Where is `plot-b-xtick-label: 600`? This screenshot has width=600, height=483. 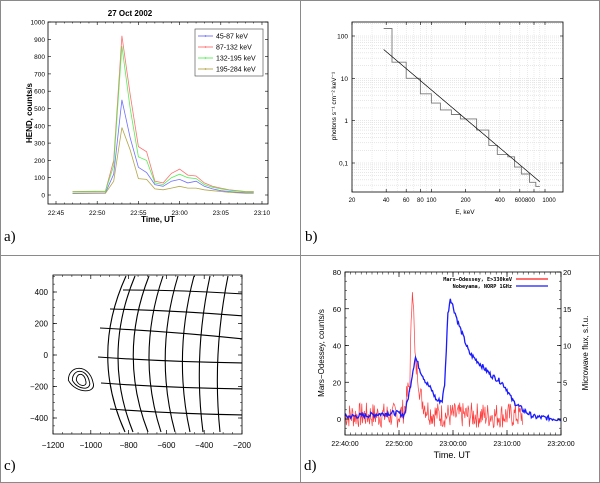 plot-b-xtick-label: 600 is located at coordinates (520, 201).